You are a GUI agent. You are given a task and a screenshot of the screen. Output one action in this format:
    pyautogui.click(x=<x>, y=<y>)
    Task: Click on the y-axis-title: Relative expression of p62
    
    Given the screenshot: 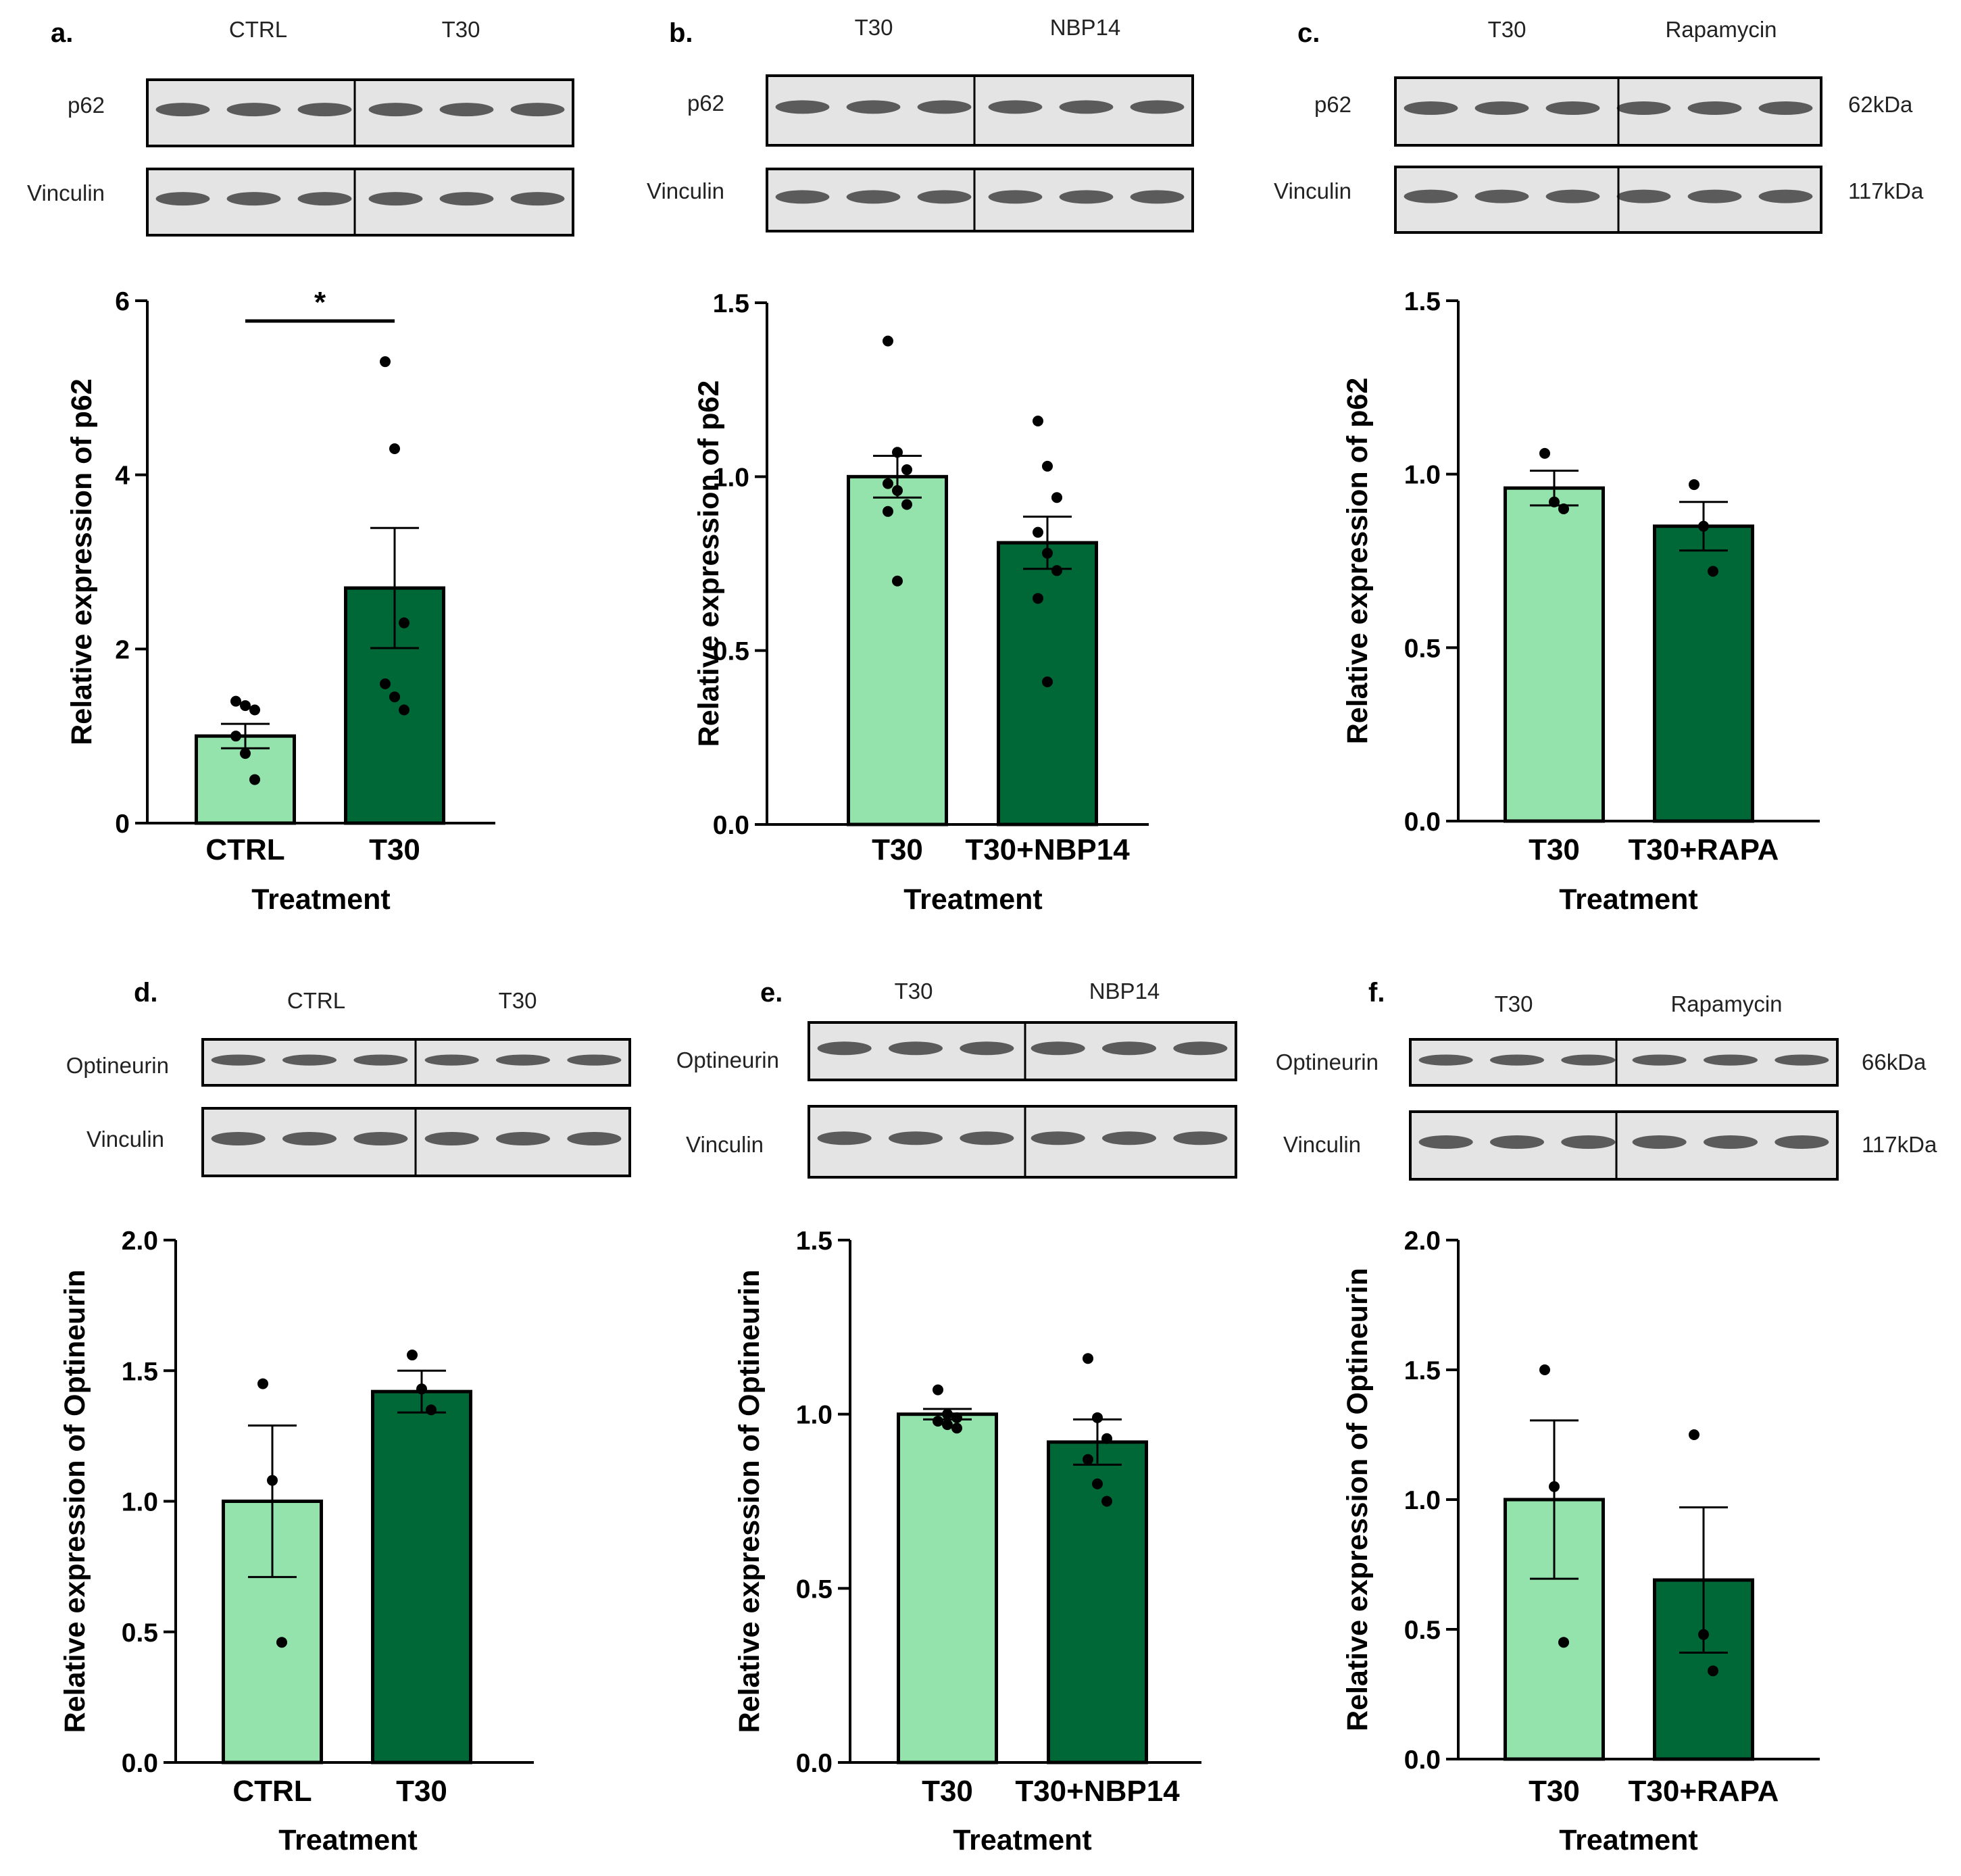 What is the action you would take?
    pyautogui.click(x=82, y=561)
    